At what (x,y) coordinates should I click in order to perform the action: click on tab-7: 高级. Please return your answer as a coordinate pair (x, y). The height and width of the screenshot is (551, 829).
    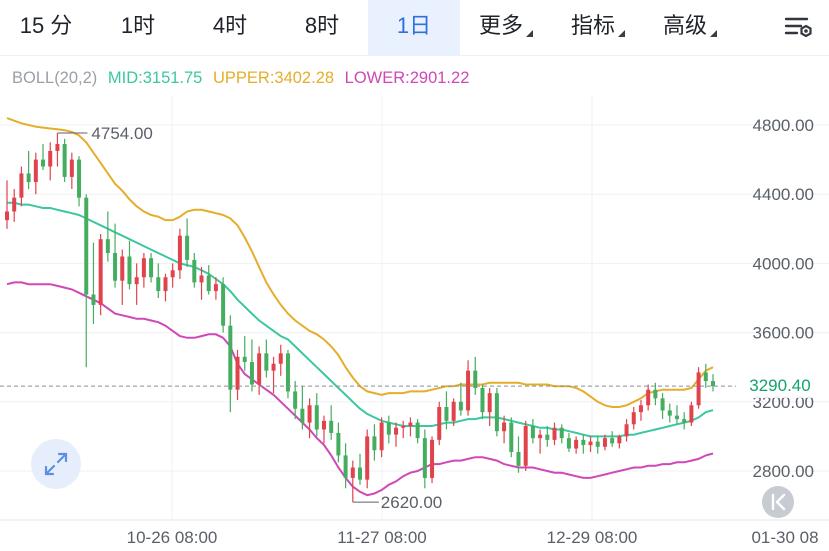
    Looking at the image, I should click on (690, 28).